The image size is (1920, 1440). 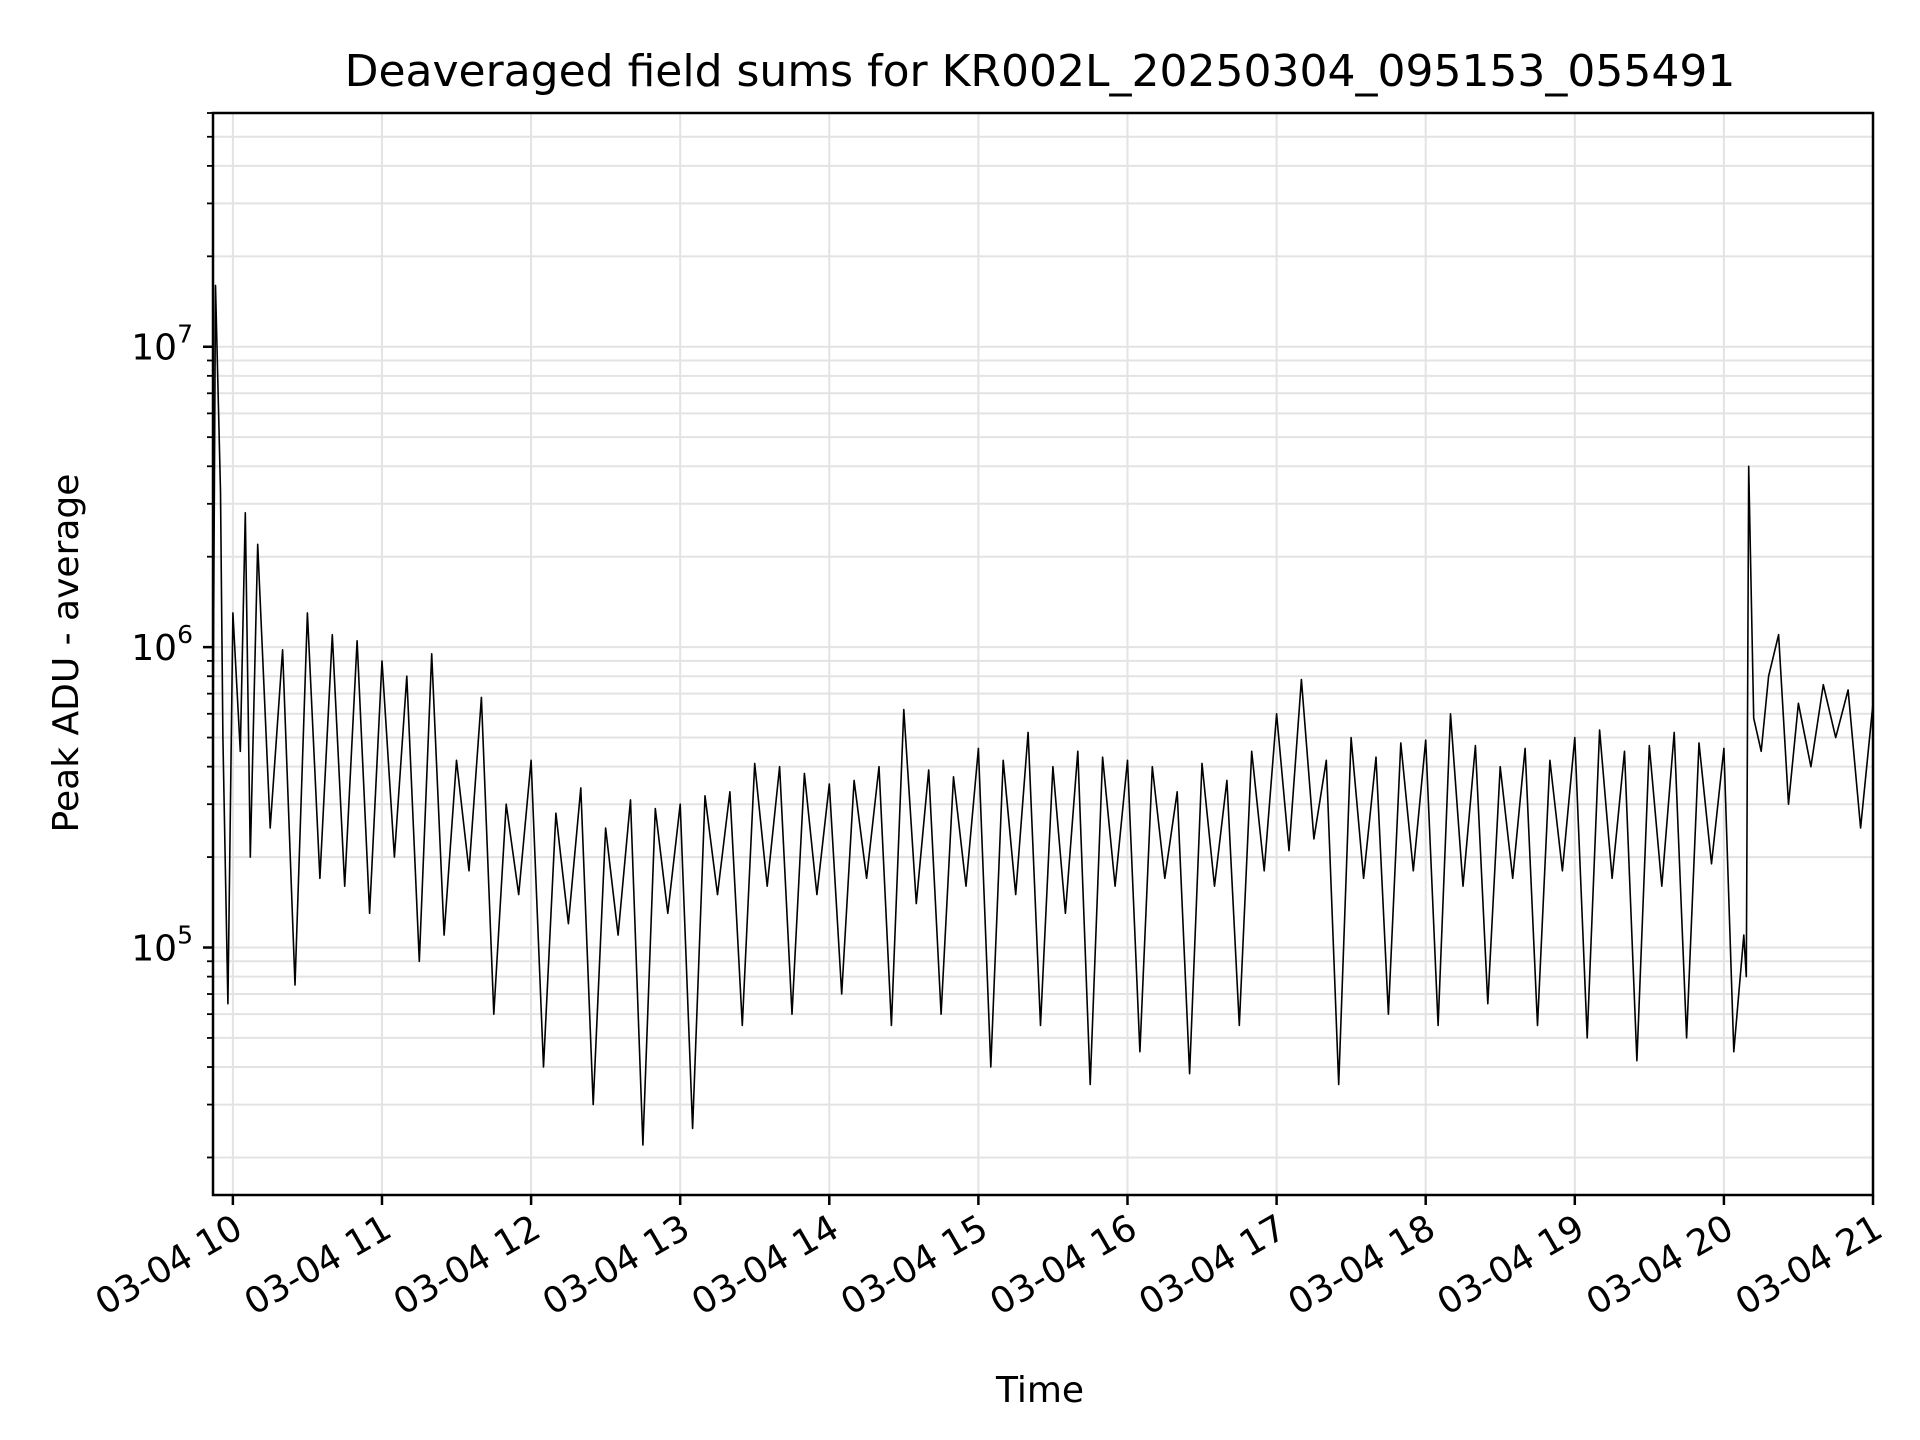 I want to click on y-tick-label: 10⁷, so click(x=162, y=344).